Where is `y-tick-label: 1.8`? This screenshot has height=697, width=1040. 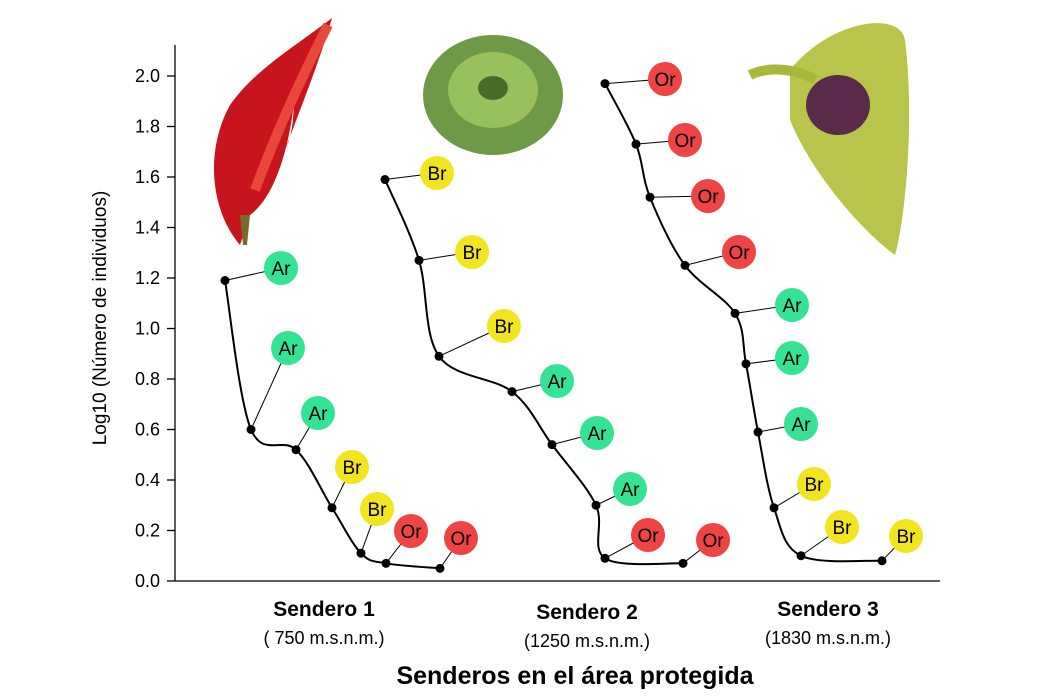 y-tick-label: 1.8 is located at coordinates (147, 127).